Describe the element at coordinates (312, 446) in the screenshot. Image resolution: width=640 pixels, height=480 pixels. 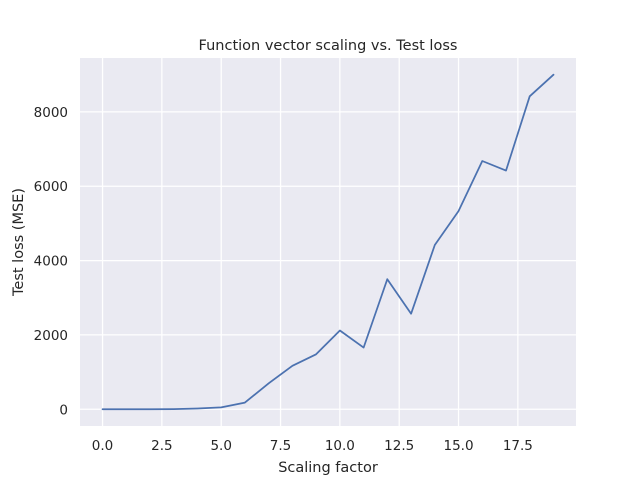
I see `x-tick-labels: 0.0 2.5 5.0 7.5 10.0 12.5 15.0 17.5` at that location.